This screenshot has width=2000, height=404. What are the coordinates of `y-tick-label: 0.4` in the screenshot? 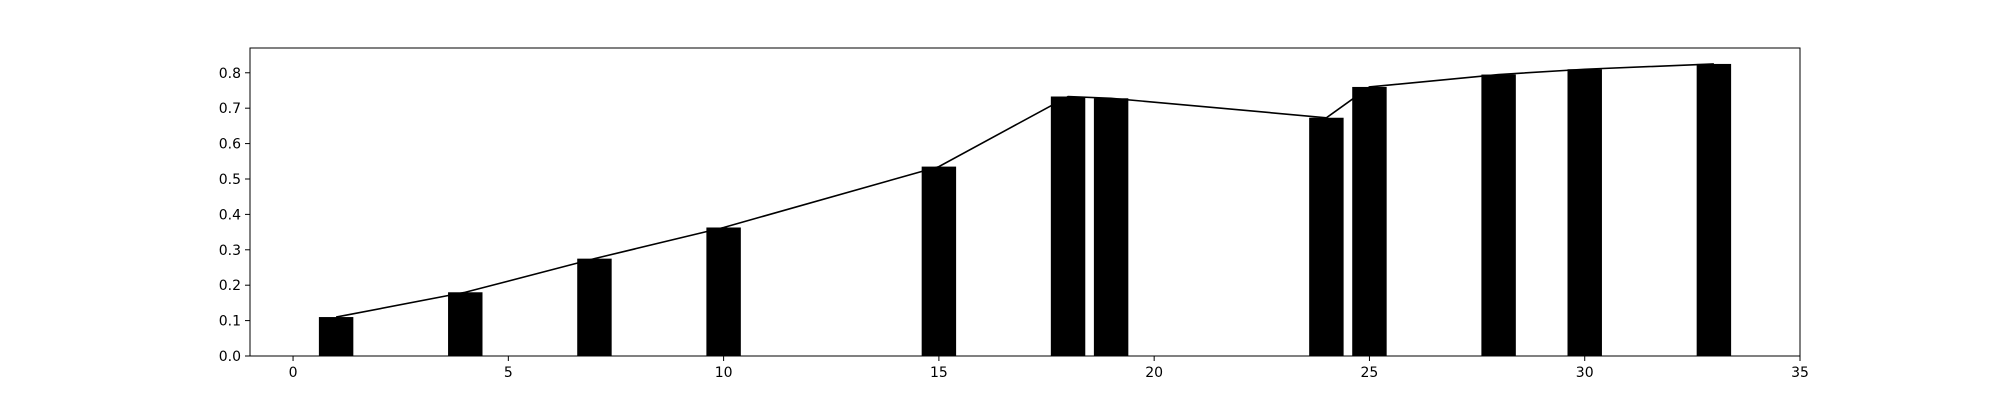 It's located at (230, 215).